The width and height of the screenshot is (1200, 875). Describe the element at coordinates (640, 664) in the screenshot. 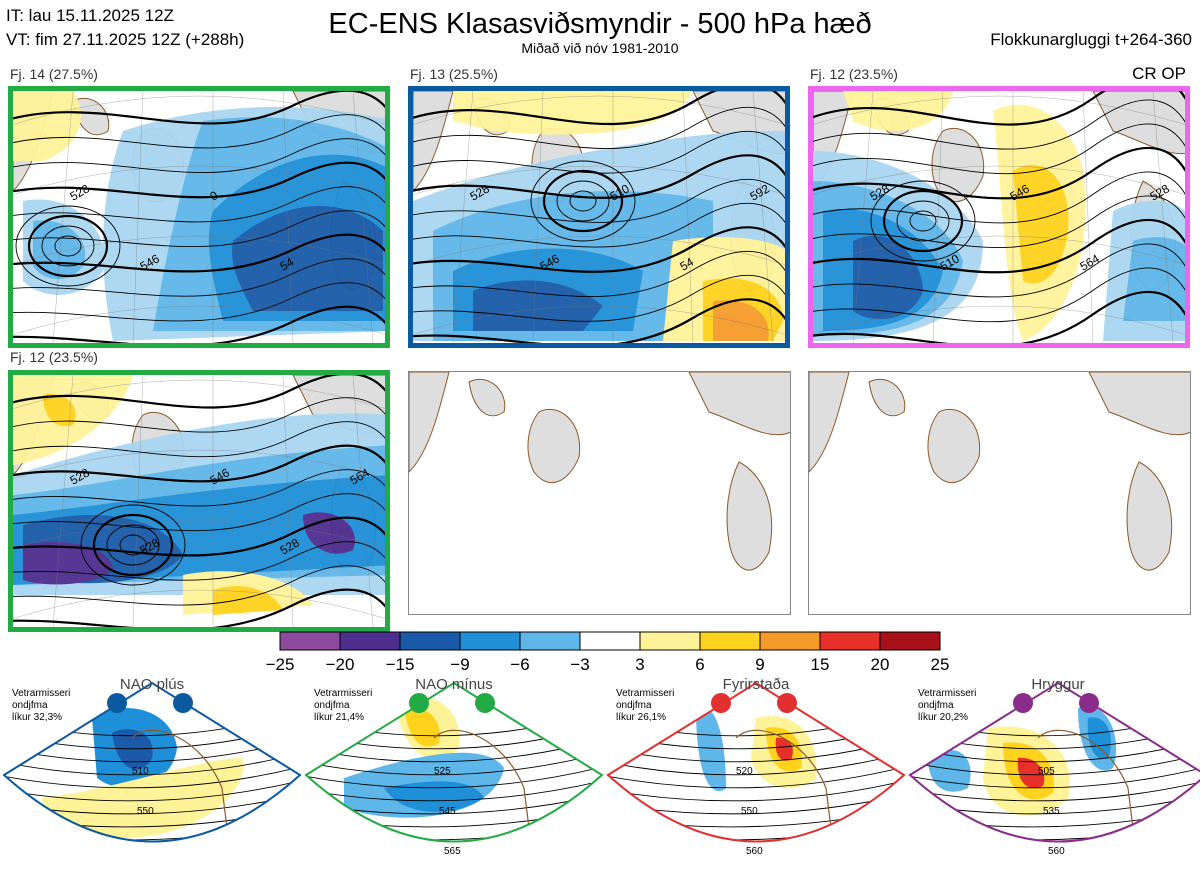

I see `scale-tick-label: 3` at that location.